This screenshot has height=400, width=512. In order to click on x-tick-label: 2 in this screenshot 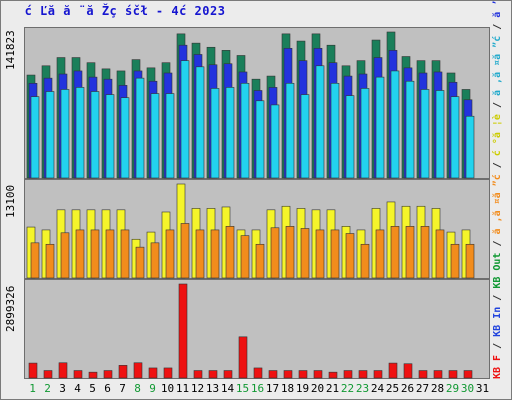, I will do `click(47, 388)`.